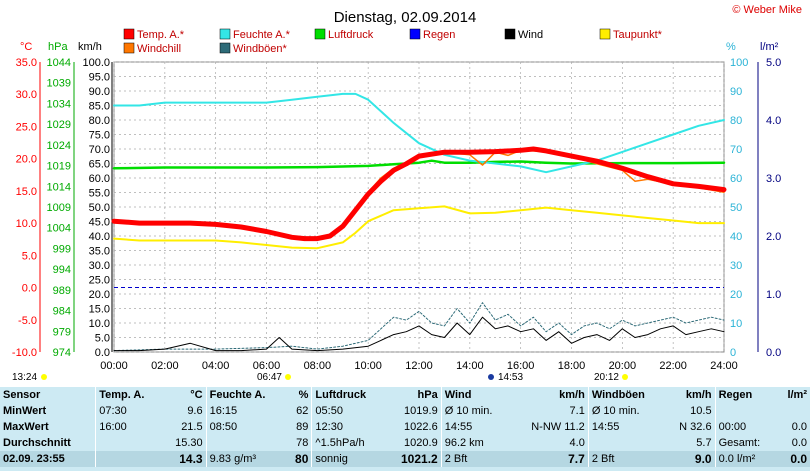 Image resolution: width=810 pixels, height=471 pixels. What do you see at coordinates (606, 377) in the screenshot?
I see `time-marker-label: 20:12` at bounding box center [606, 377].